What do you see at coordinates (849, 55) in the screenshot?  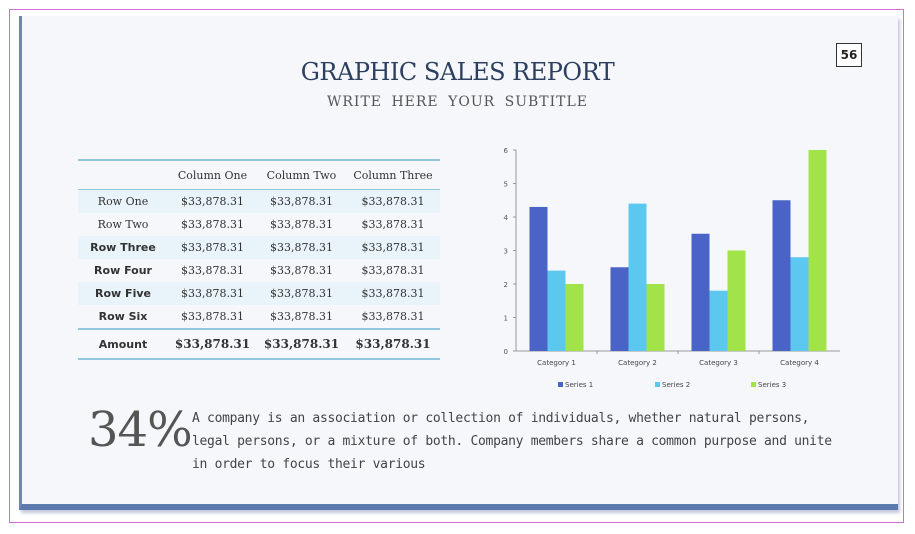 I see `slide-number-badge: 56` at bounding box center [849, 55].